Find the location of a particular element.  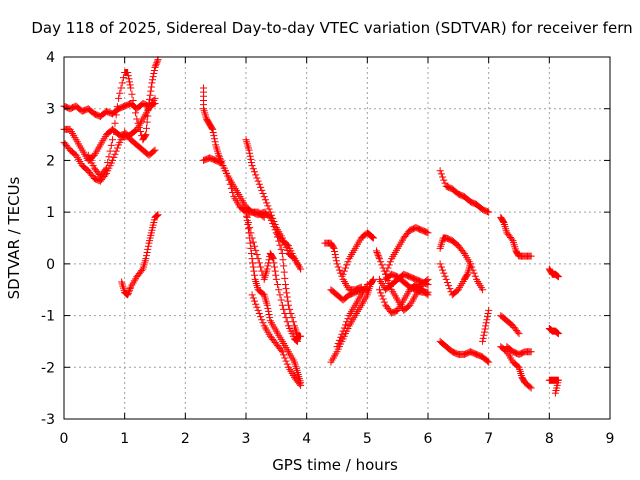

x-tick-label: 8 is located at coordinates (549, 439).